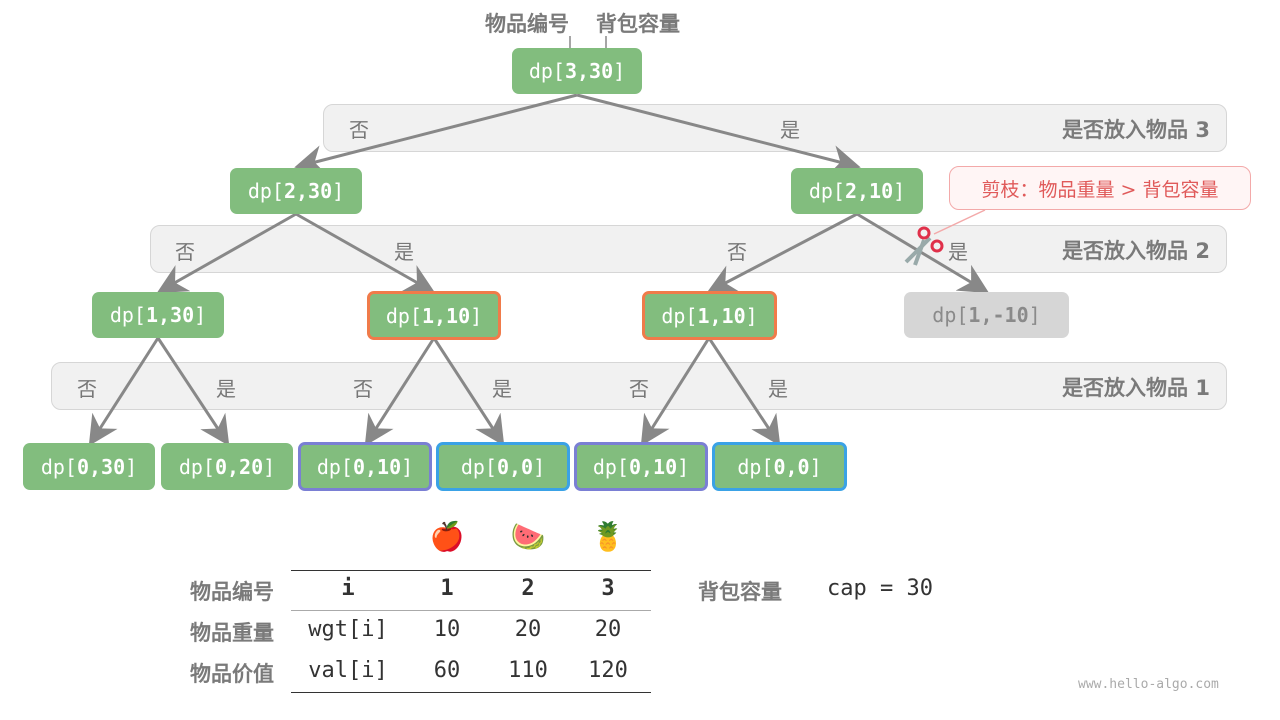 The width and height of the screenshot is (1280, 720). What do you see at coordinates (740, 592) in the screenshot?
I see `capacity-label: 背包容量` at bounding box center [740, 592].